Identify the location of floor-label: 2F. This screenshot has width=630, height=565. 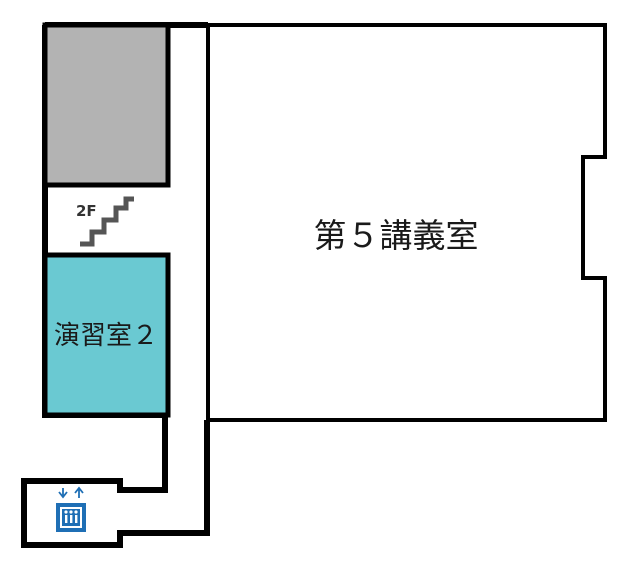
(86, 211).